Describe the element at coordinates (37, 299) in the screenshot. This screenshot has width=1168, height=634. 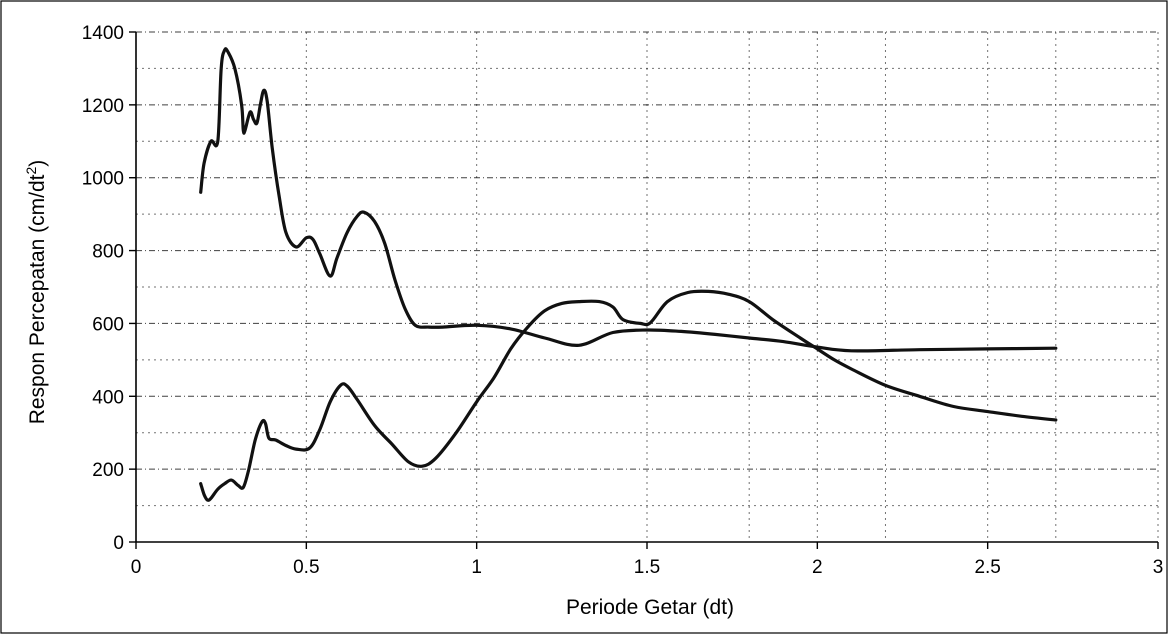
I see `y-axis-title-main: Respon Percepatan (cm/dt` at that location.